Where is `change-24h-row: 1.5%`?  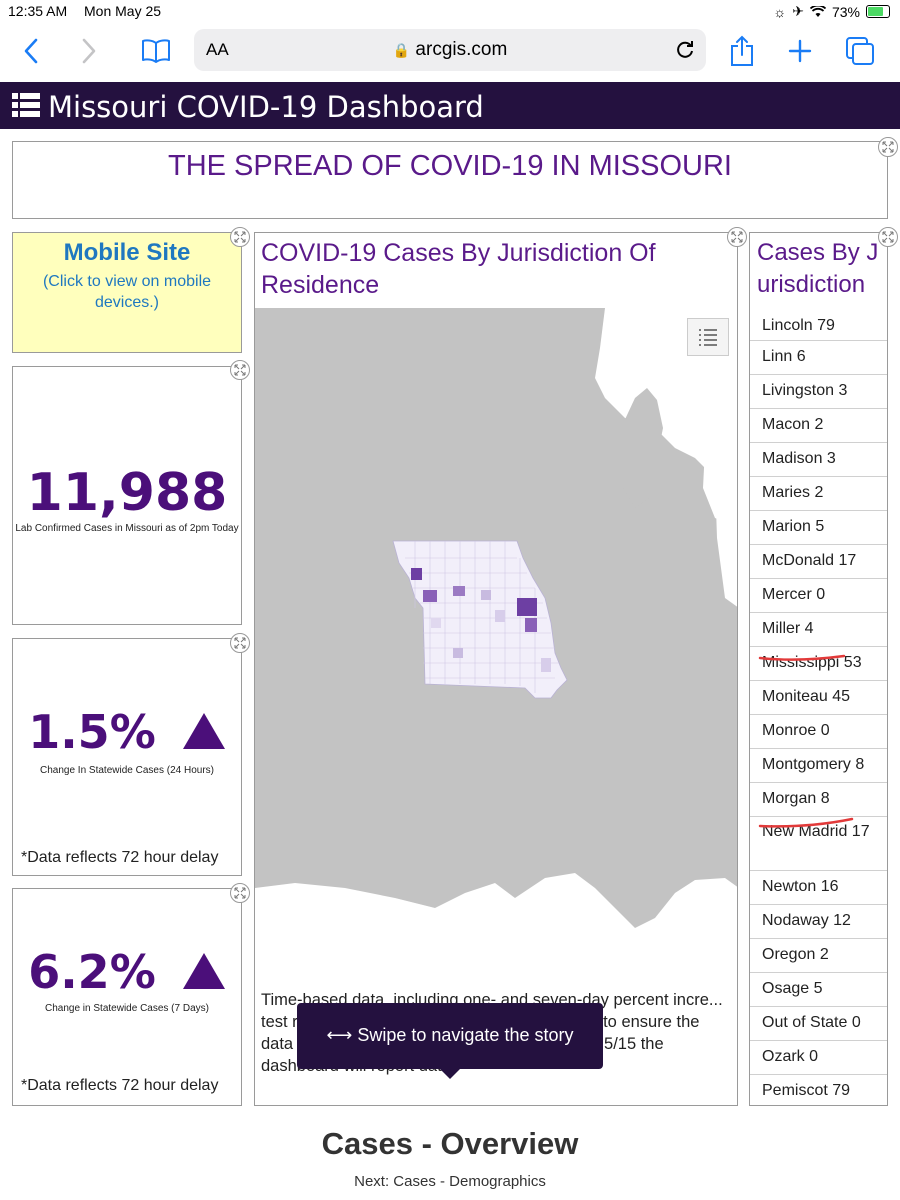
change-24h-row: 1.5% is located at coordinates (127, 732).